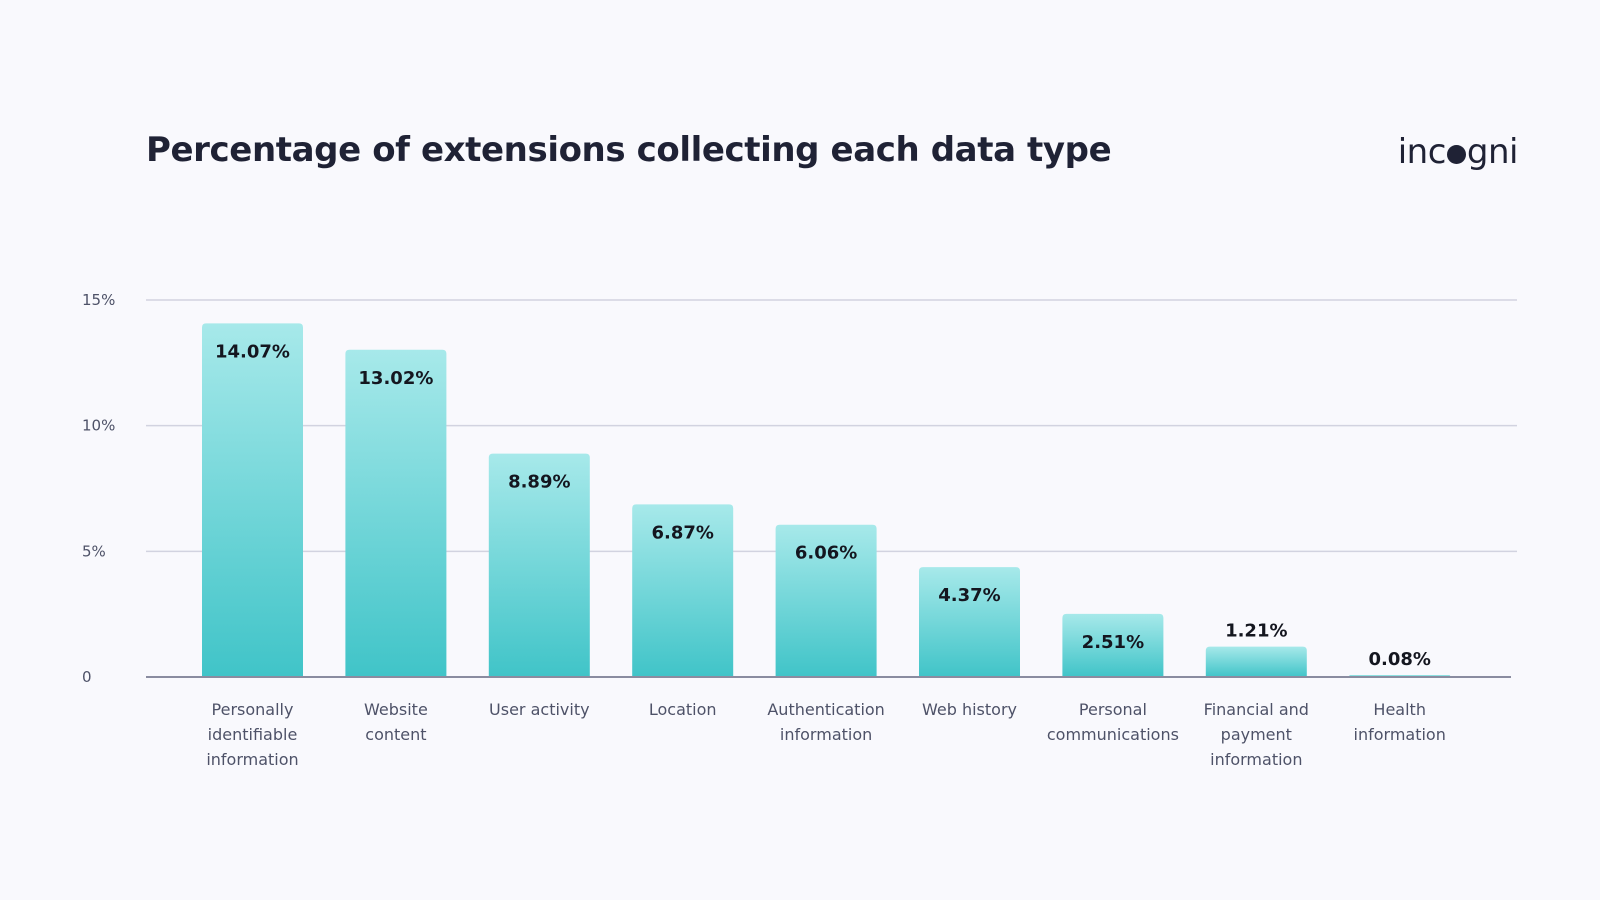 The height and width of the screenshot is (900, 1600). Describe the element at coordinates (87, 677) in the screenshot. I see `y-tick-label-0: 0` at that location.